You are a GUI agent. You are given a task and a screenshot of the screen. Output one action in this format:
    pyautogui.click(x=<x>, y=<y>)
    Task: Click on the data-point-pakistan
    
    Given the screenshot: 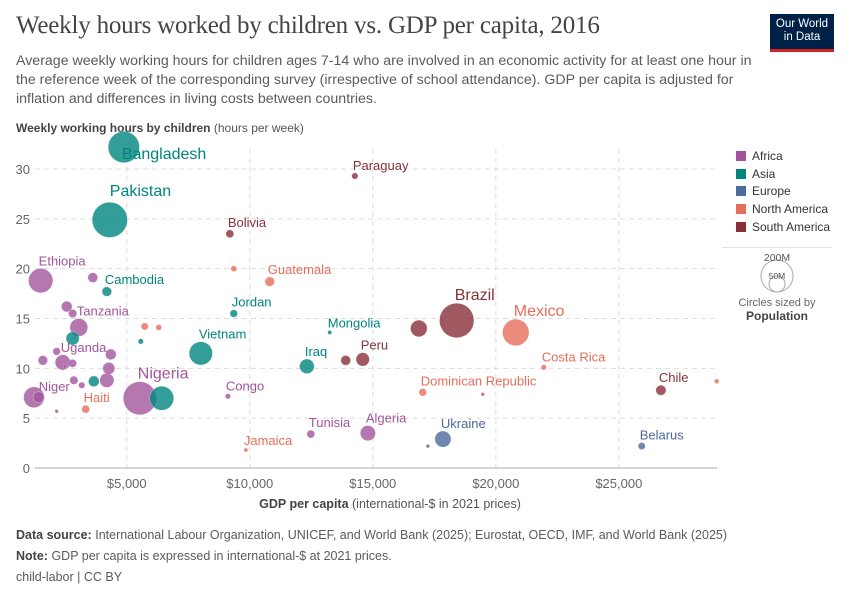 What is the action you would take?
    pyautogui.click(x=109, y=219)
    